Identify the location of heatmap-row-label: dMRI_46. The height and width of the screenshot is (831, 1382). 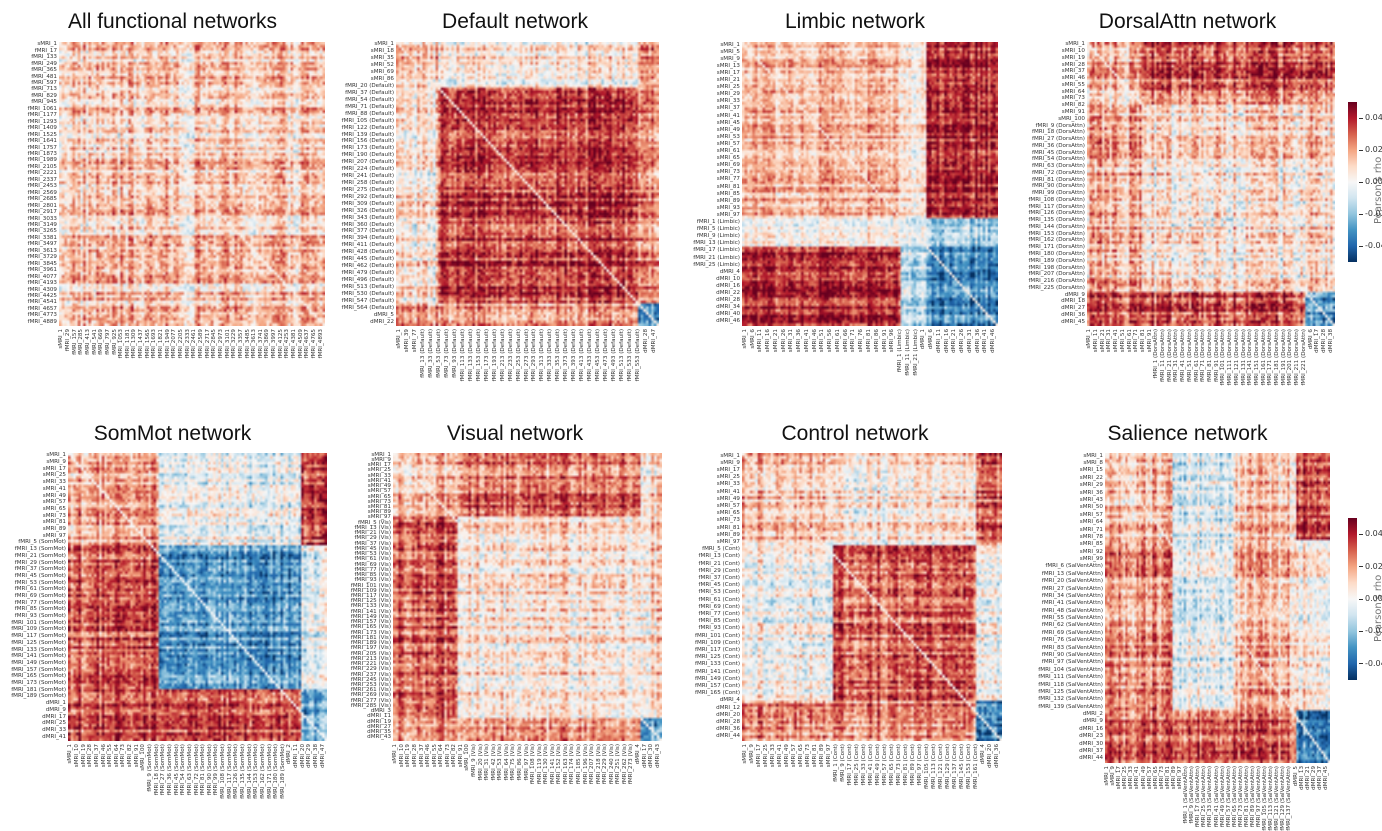
(728, 321).